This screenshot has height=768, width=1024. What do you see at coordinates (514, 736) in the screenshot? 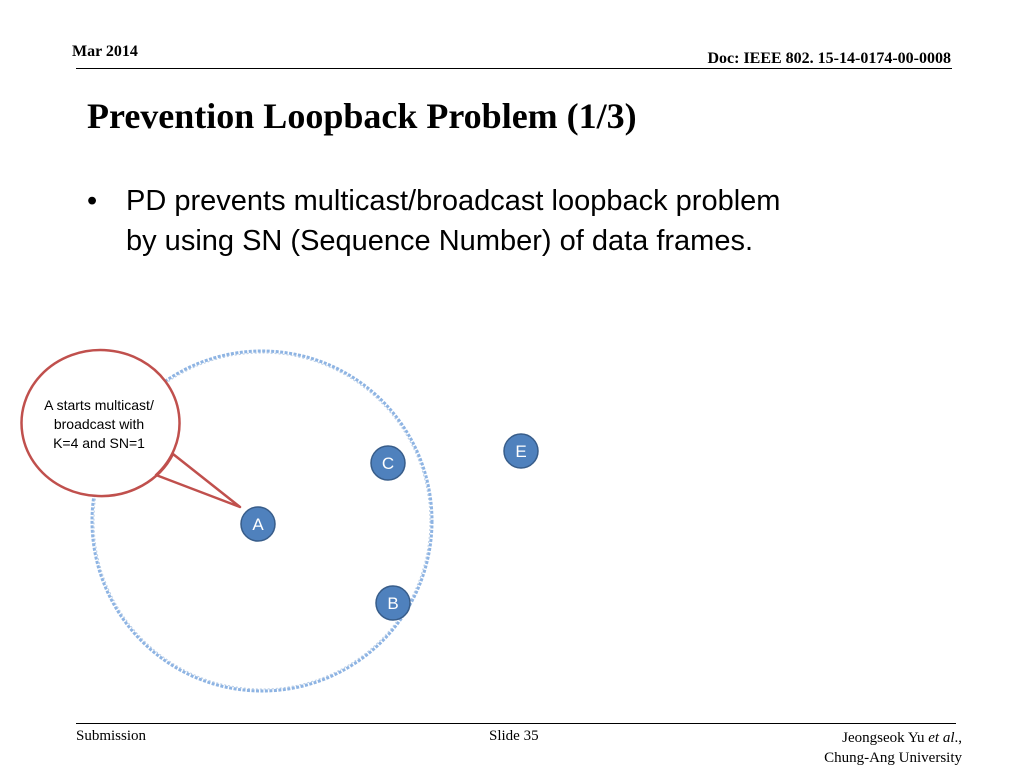
I see `footer-slide-number: Slide 35` at bounding box center [514, 736].